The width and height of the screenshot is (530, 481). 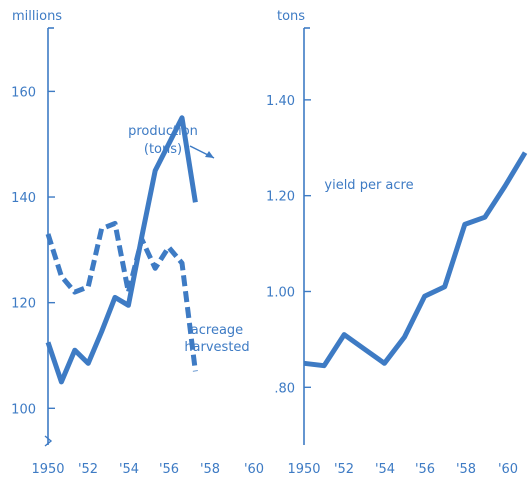 I want to click on left-x-tick-label: '60, so click(x=254, y=469).